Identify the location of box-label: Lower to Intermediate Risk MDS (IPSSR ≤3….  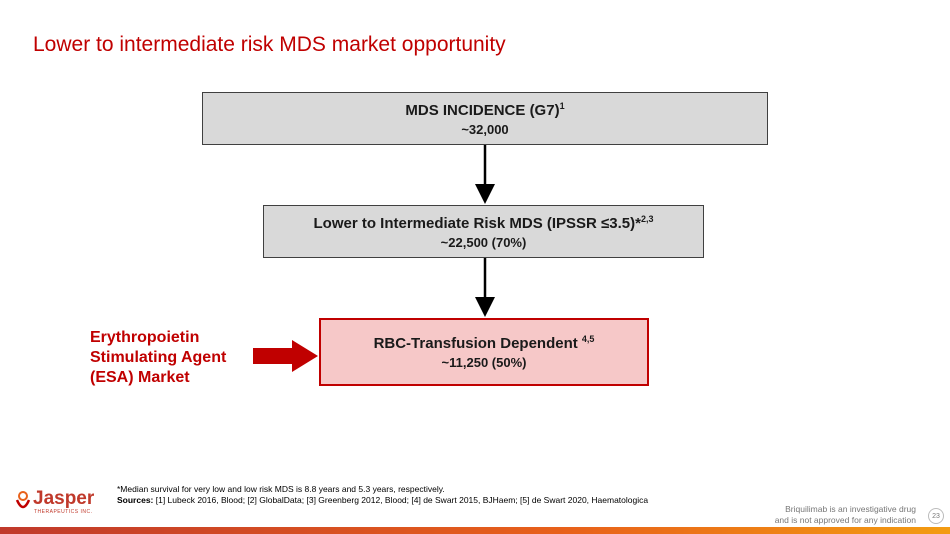
(477, 223).